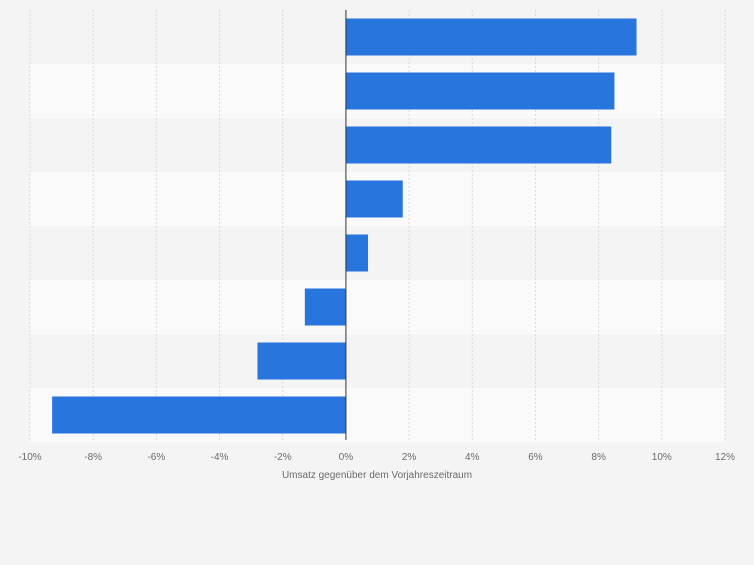 The width and height of the screenshot is (754, 565). I want to click on x-tick-label: 2%, so click(409, 457).